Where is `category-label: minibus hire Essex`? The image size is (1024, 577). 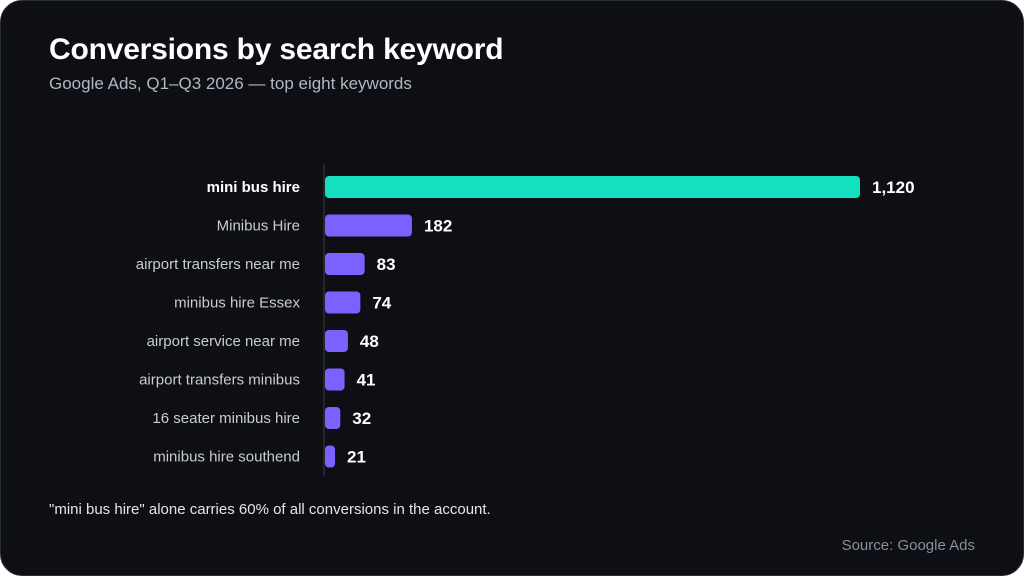
category-label: minibus hire Essex is located at coordinates (237, 303).